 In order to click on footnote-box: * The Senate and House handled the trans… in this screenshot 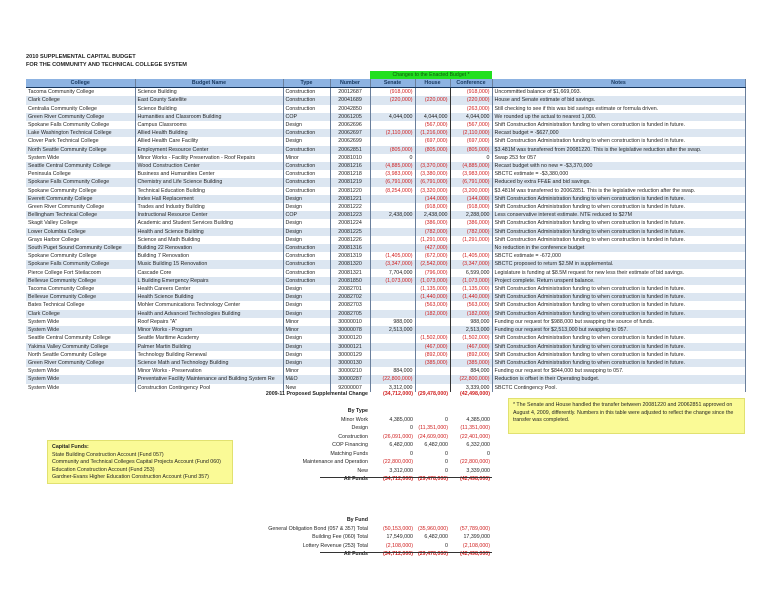, I will do `click(626, 416)`.